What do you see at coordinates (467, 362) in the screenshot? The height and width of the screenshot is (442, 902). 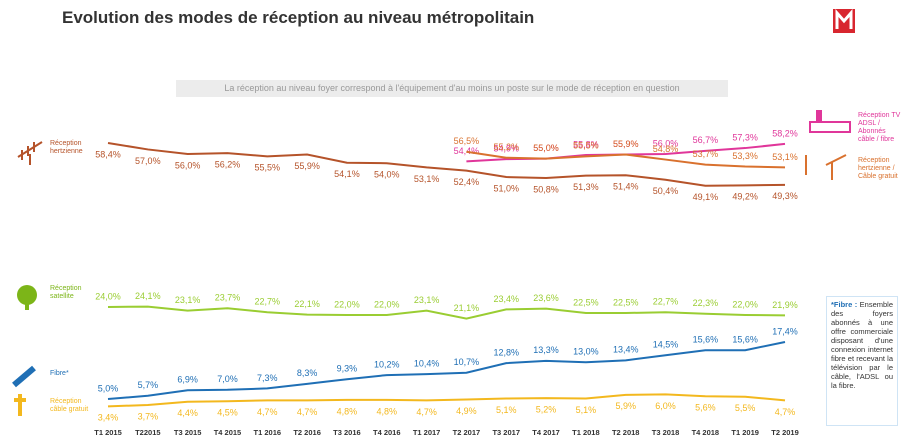 I see `data-label: 10,7%` at bounding box center [467, 362].